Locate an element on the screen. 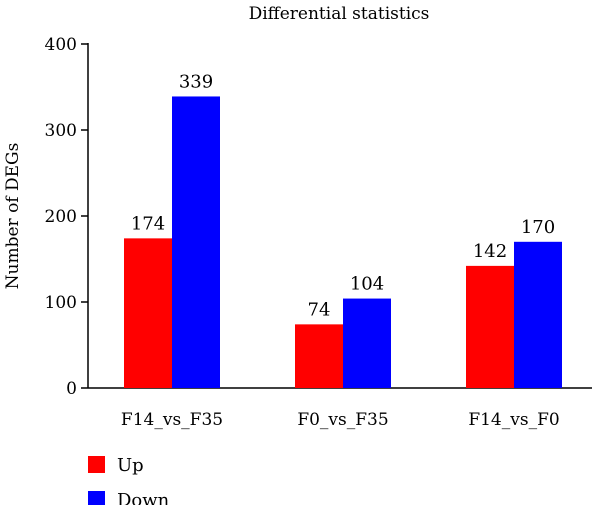  legend-label-up: Up is located at coordinates (130, 465).